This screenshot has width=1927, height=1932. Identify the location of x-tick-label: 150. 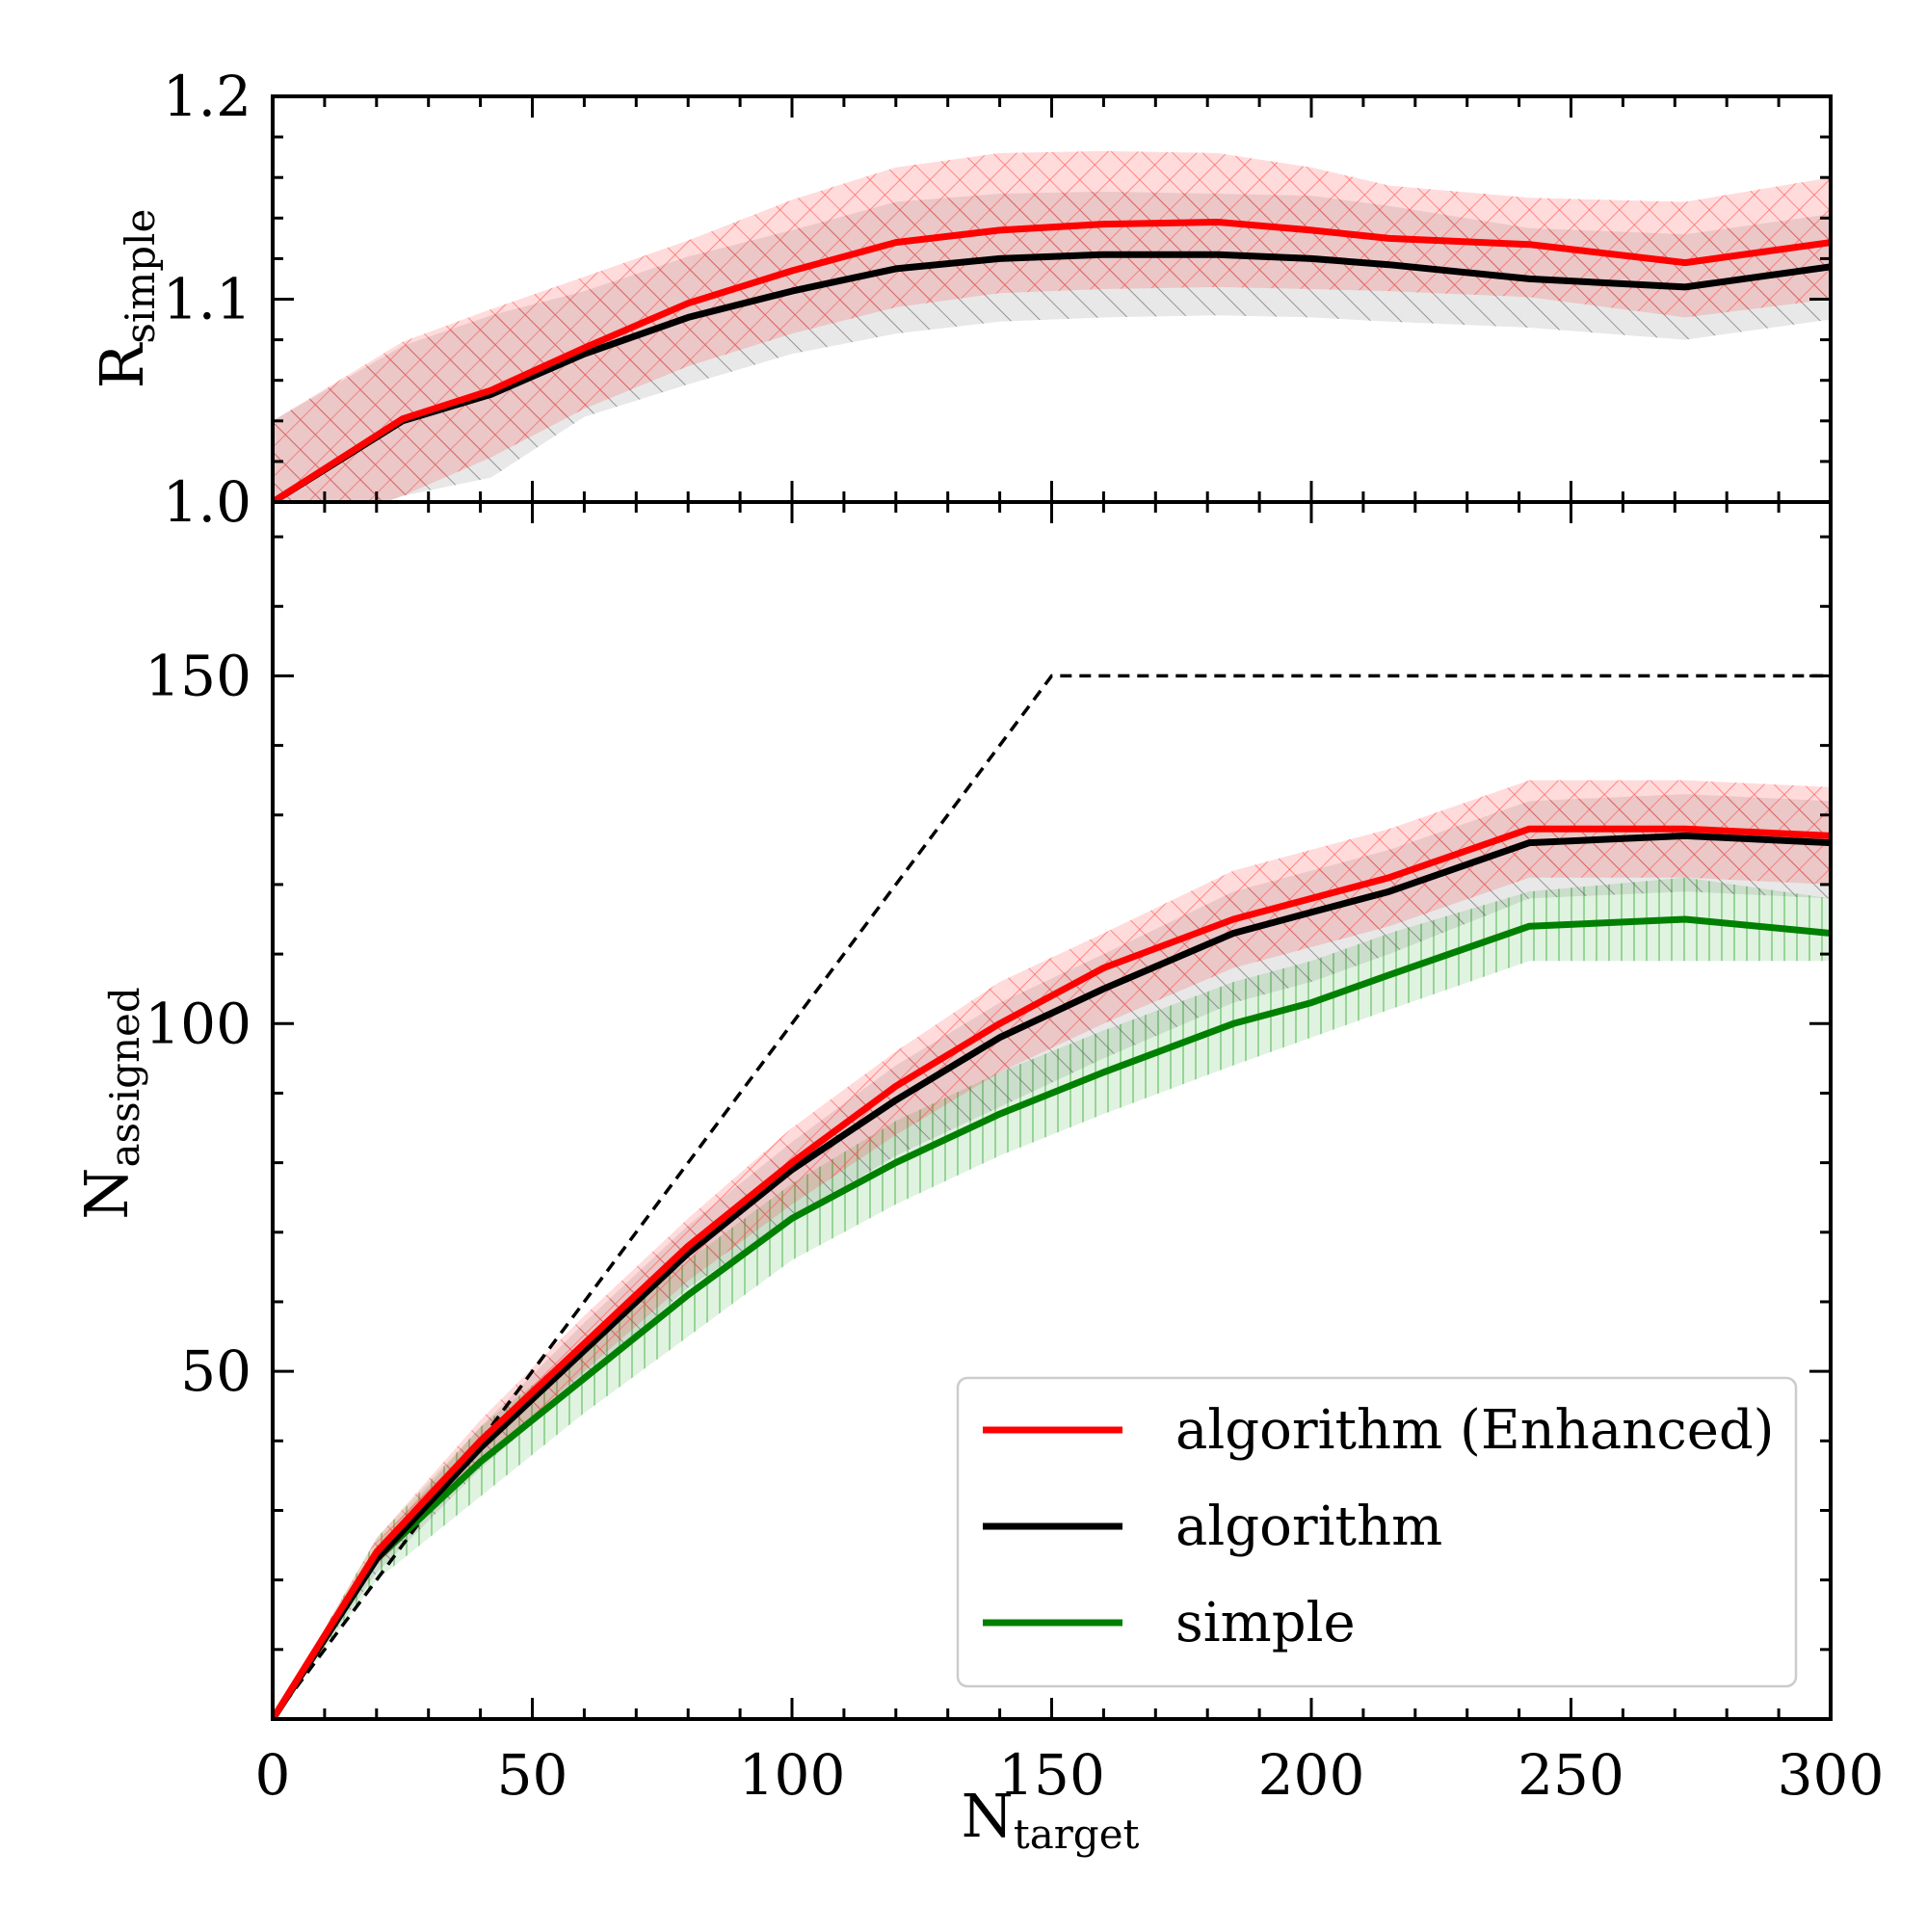
(1051, 1775).